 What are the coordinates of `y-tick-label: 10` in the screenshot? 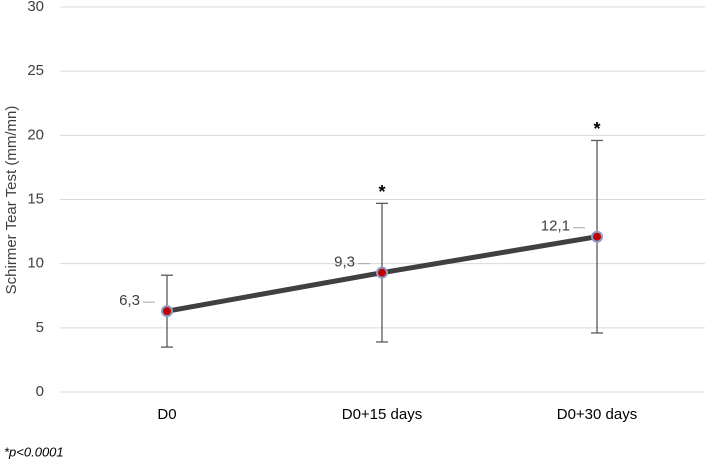 It's located at (35, 263).